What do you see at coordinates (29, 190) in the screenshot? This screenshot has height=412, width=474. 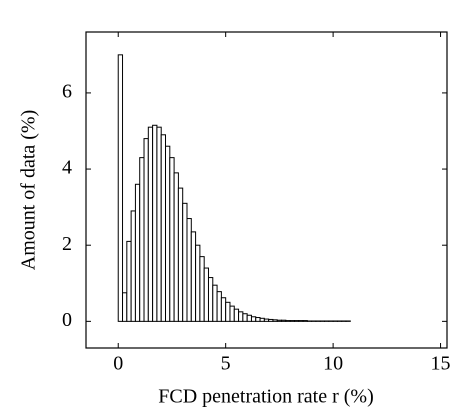 I see `y-axis-label: Amount of data (%)` at bounding box center [29, 190].